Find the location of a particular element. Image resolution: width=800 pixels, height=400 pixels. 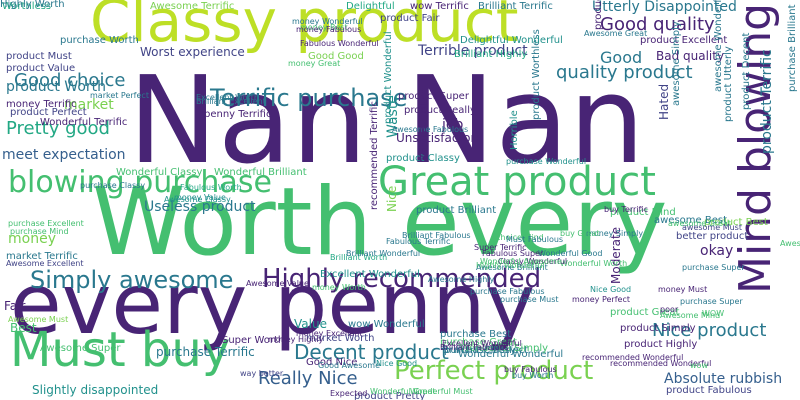

word-cloud-word: Awesome Brilliant is located at coordinates (512, 267).